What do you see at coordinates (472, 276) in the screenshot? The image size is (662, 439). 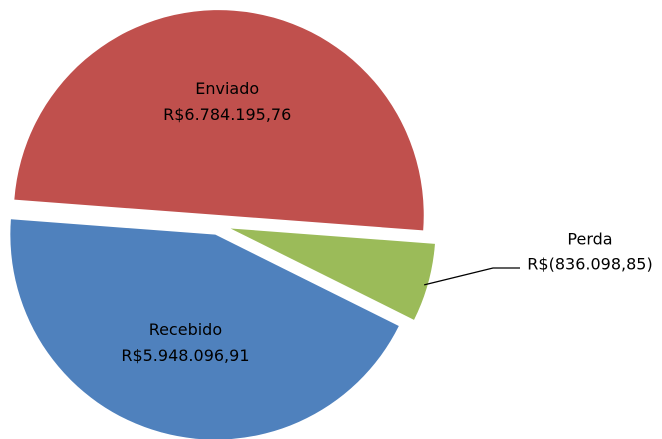 I see `leader-line` at bounding box center [472, 276].